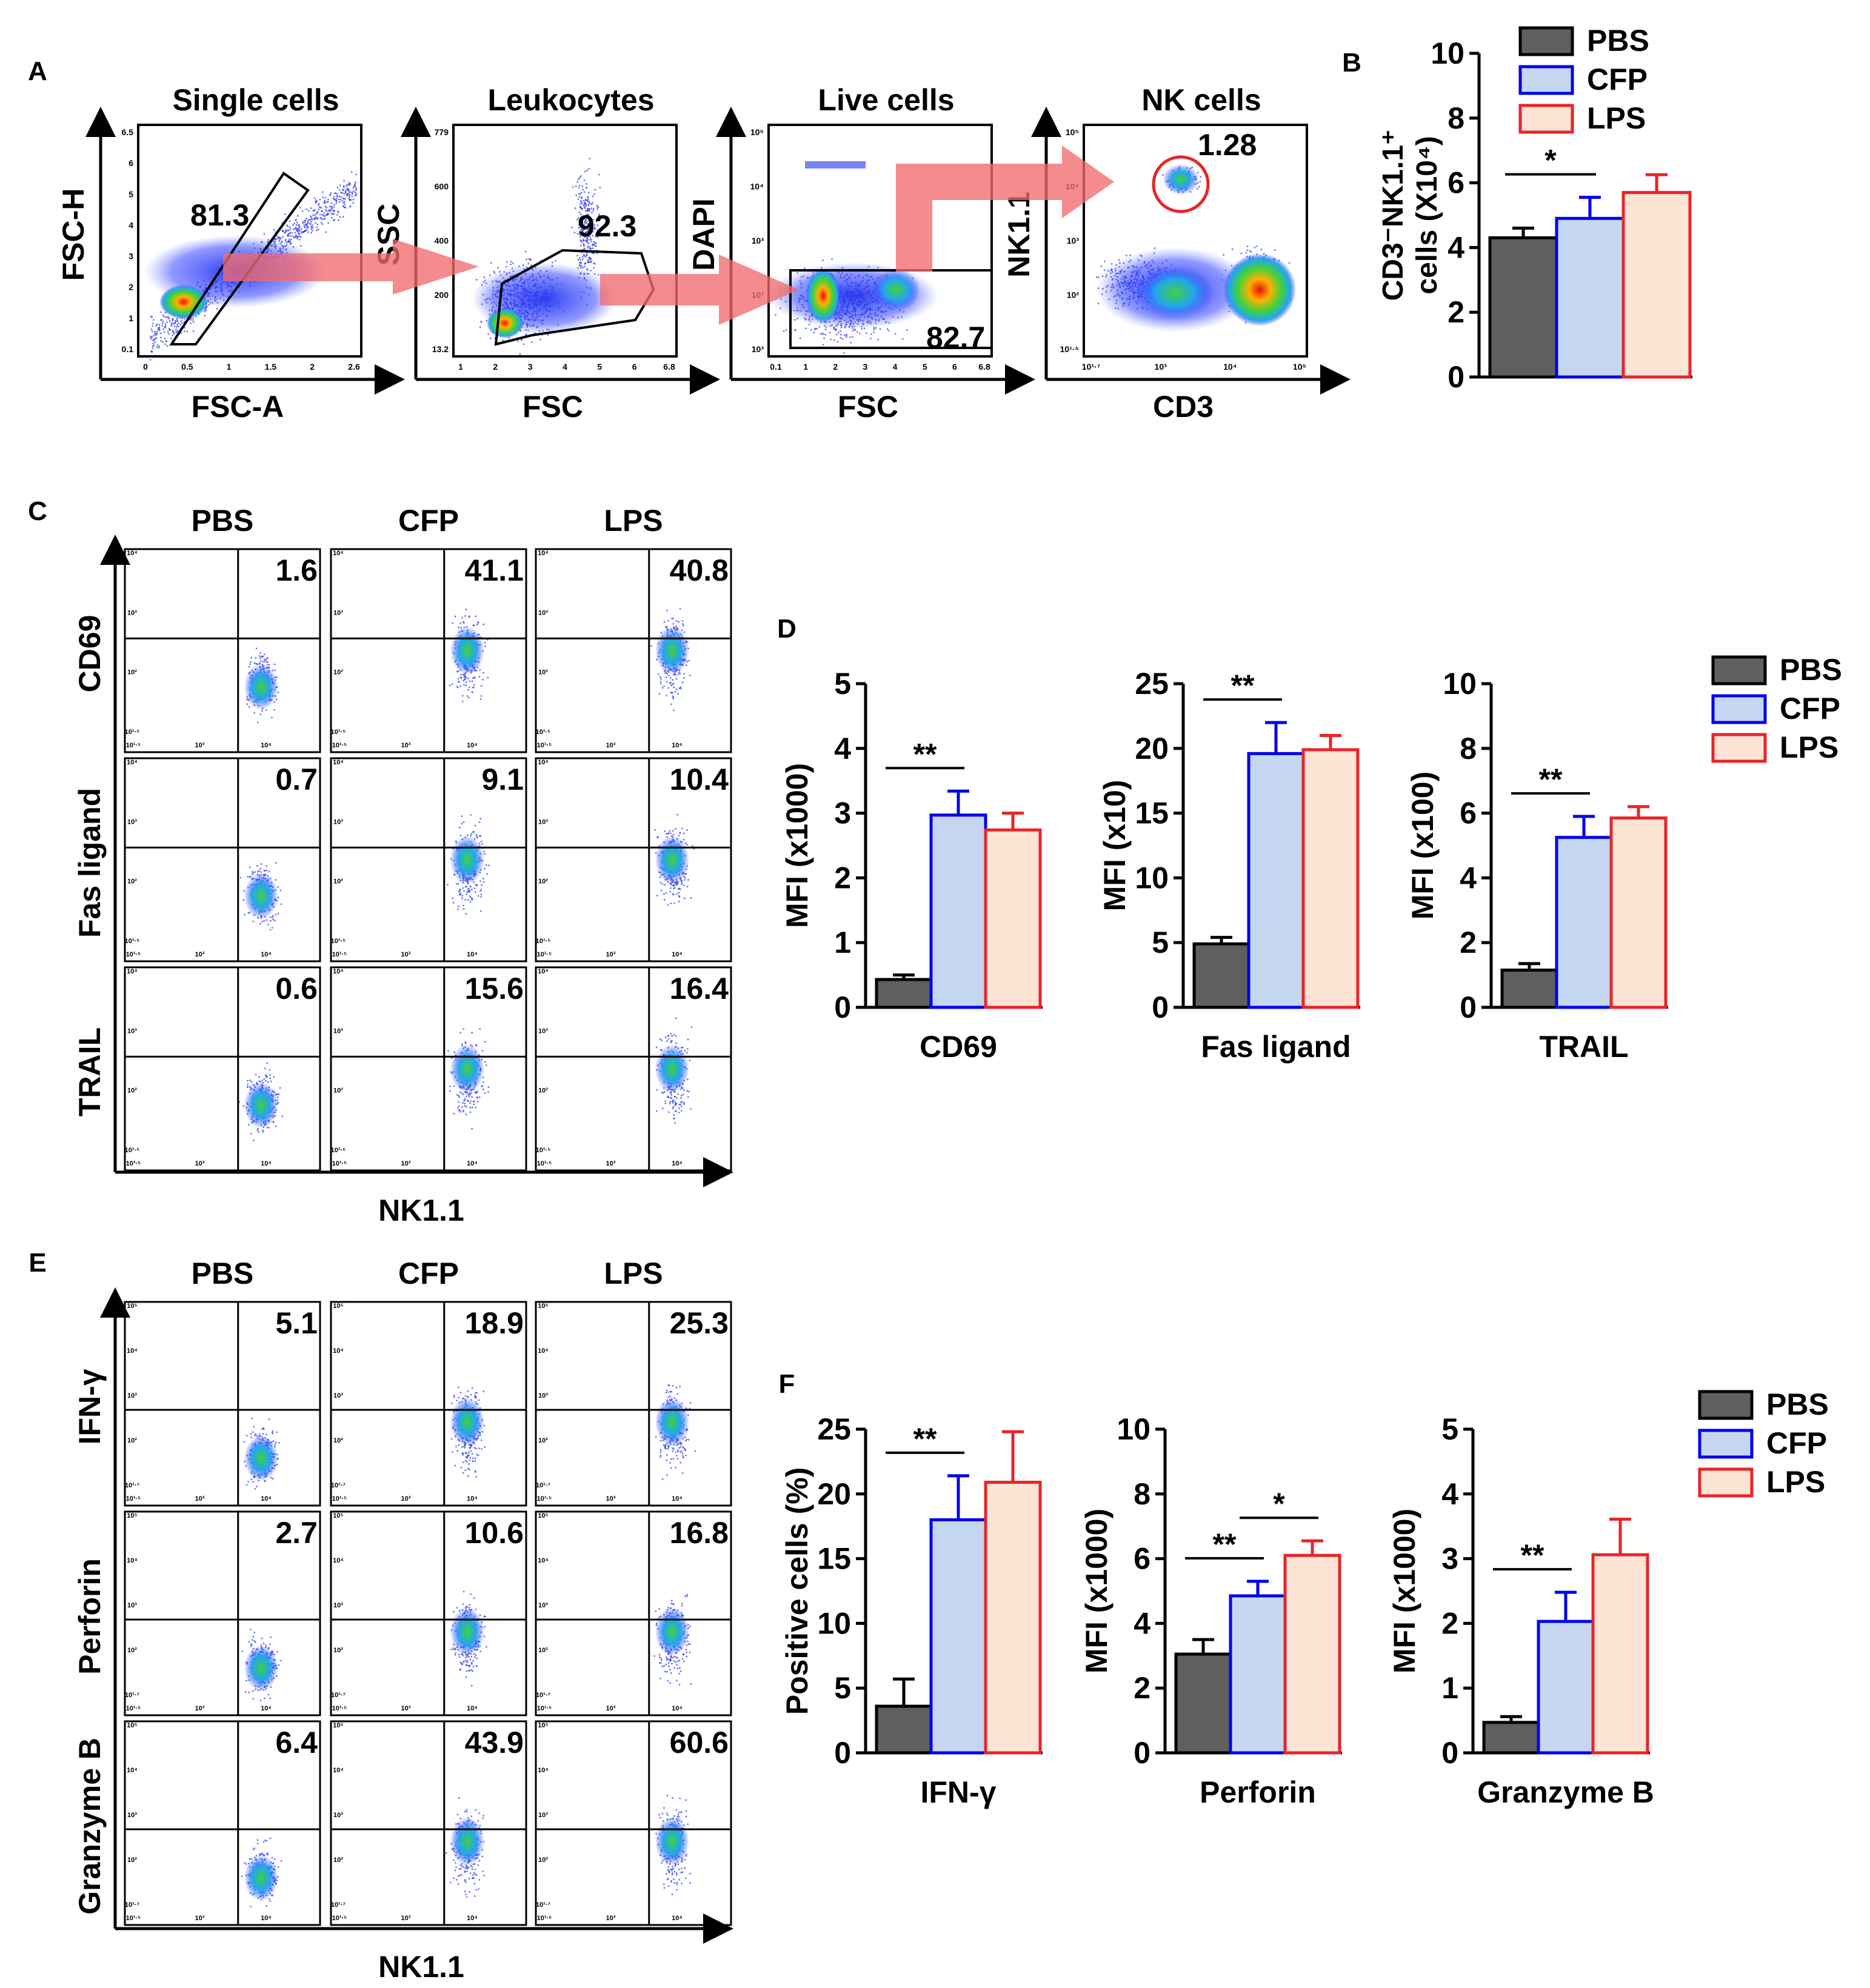  Describe the element at coordinates (574, 297) in the screenshot. I see `gate-polygon` at that location.